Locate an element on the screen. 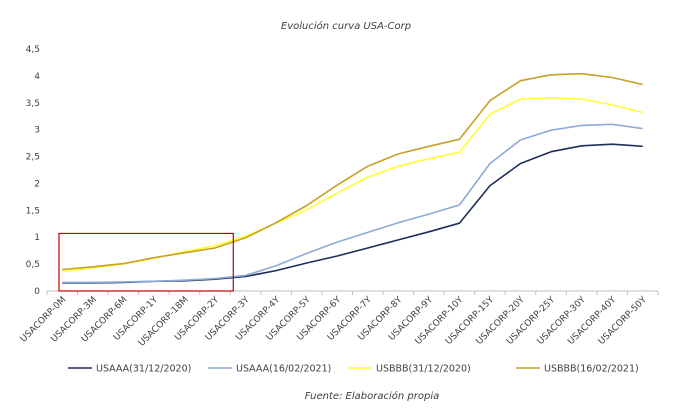 Image resolution: width=676 pixels, height=412 pixels. y-tick-label: 2,5 is located at coordinates (33, 158).